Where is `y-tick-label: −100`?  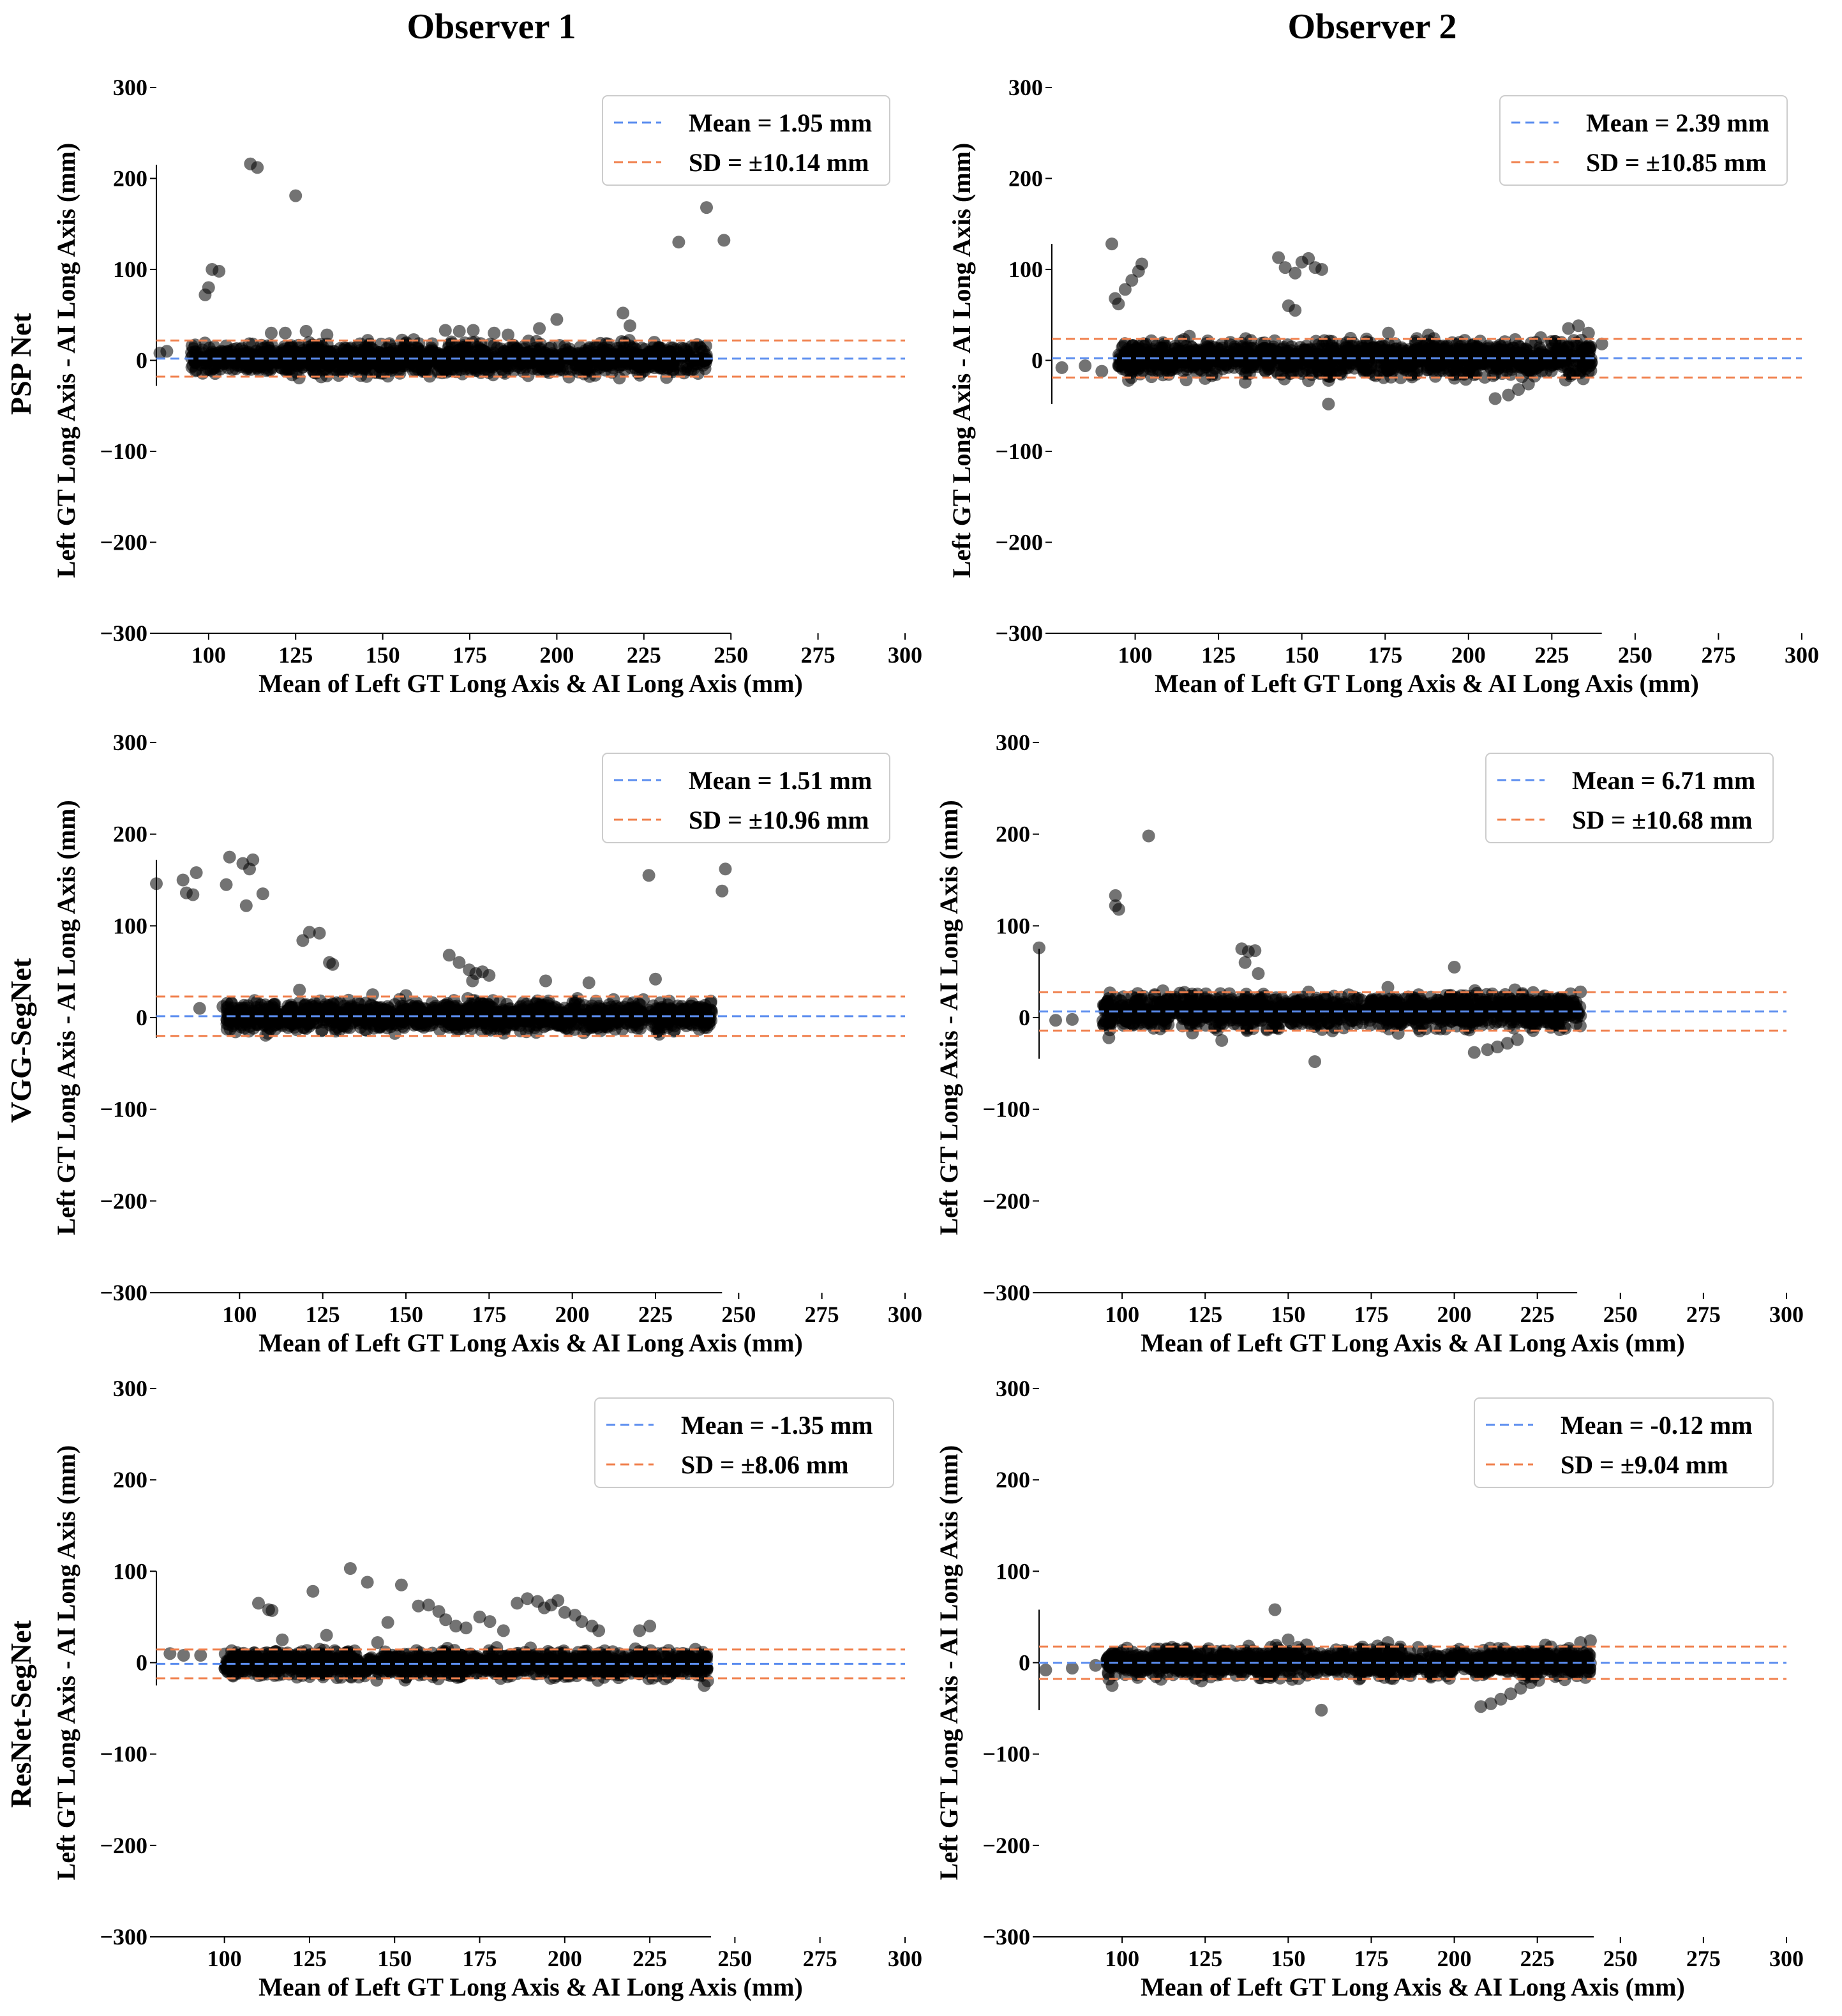
y-tick-label: −100 is located at coordinates (1019, 451).